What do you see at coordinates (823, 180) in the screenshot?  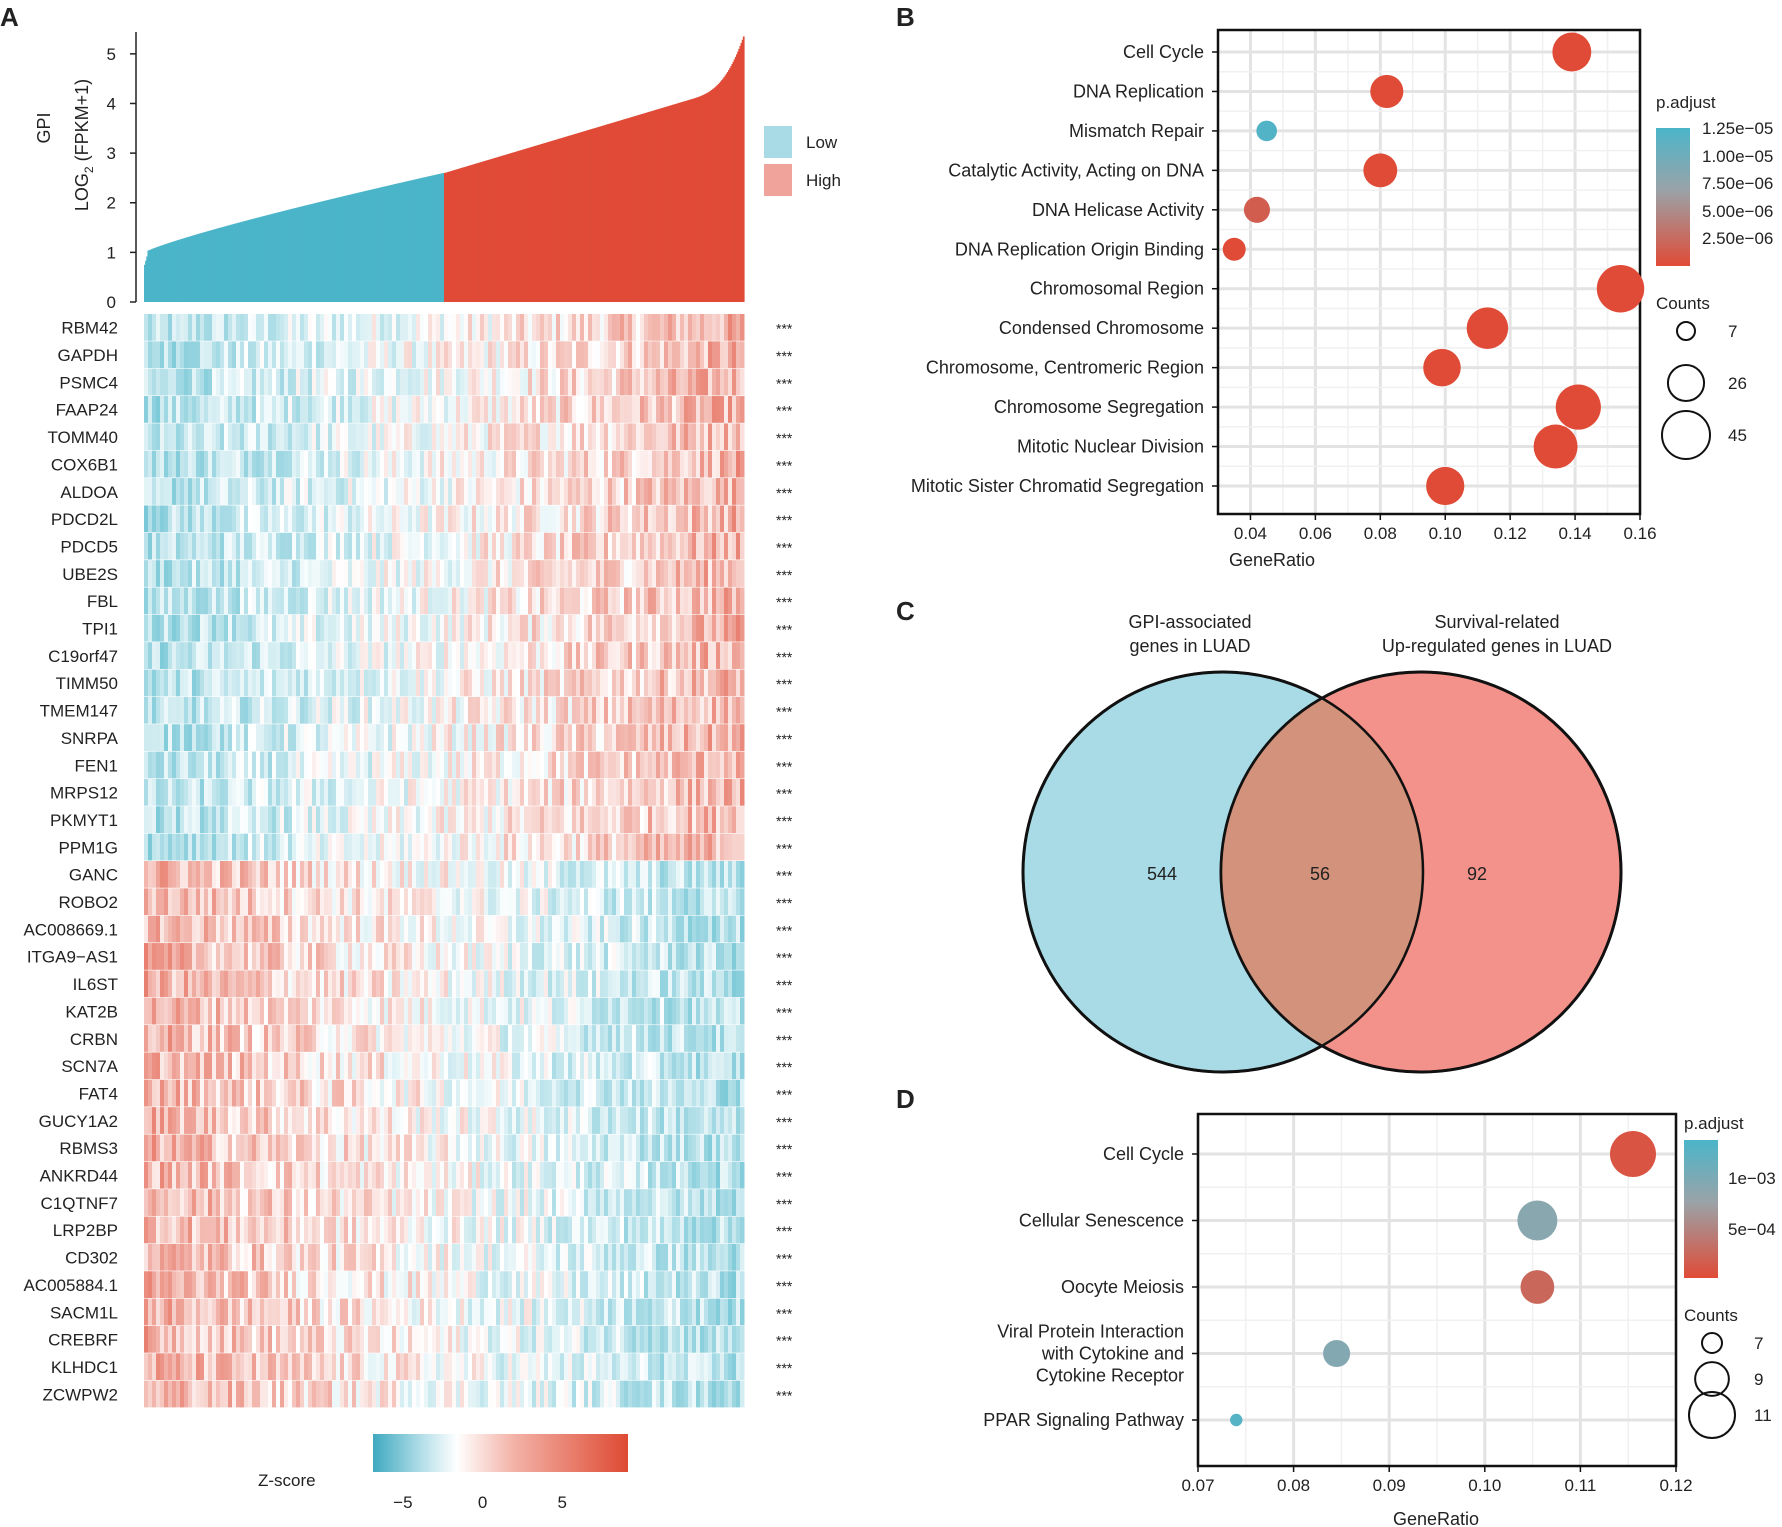 I see `legend-high-label: High` at bounding box center [823, 180].